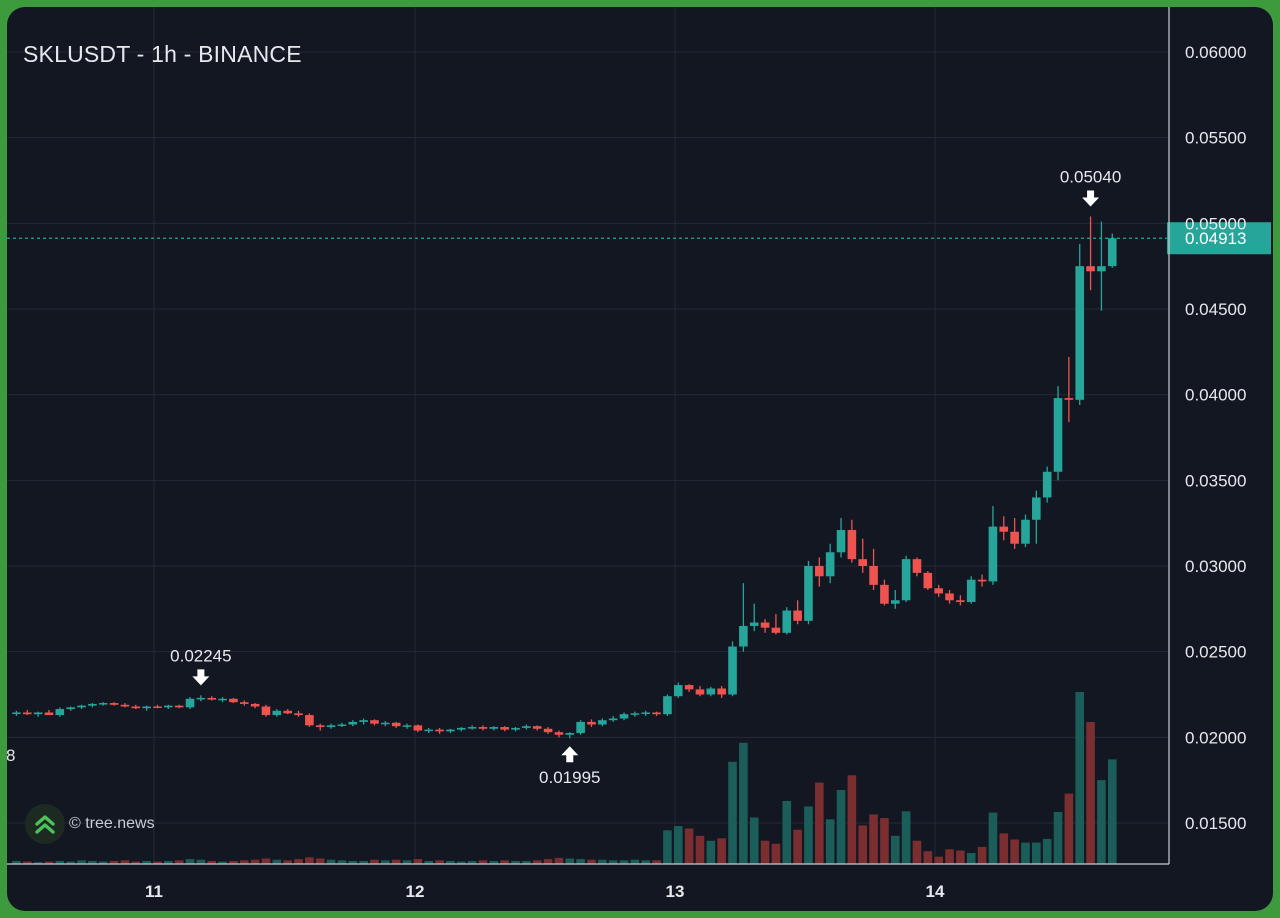  I want to click on y-tick-label: 0.05000, so click(1215, 223).